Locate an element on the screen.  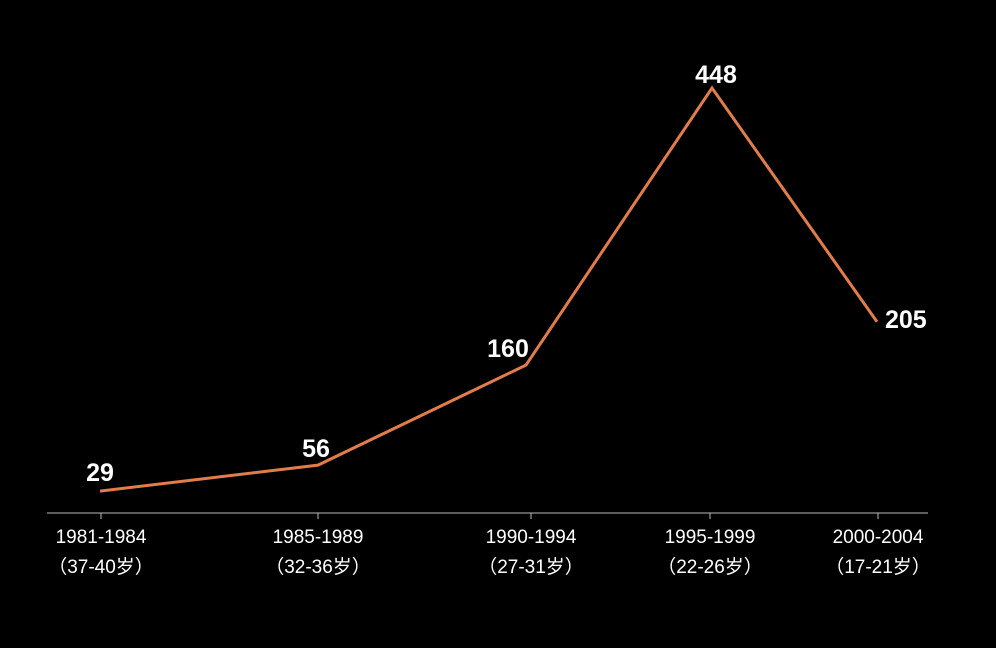
x-tick-label: 1990-1994 is located at coordinates (531, 537).